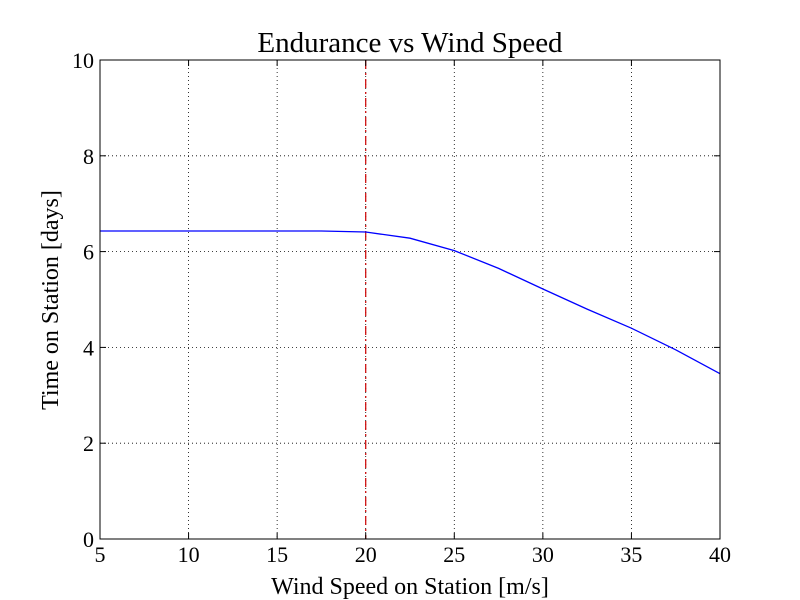  Describe the element at coordinates (277, 554) in the screenshot. I see `x-tick-label: 15` at that location.